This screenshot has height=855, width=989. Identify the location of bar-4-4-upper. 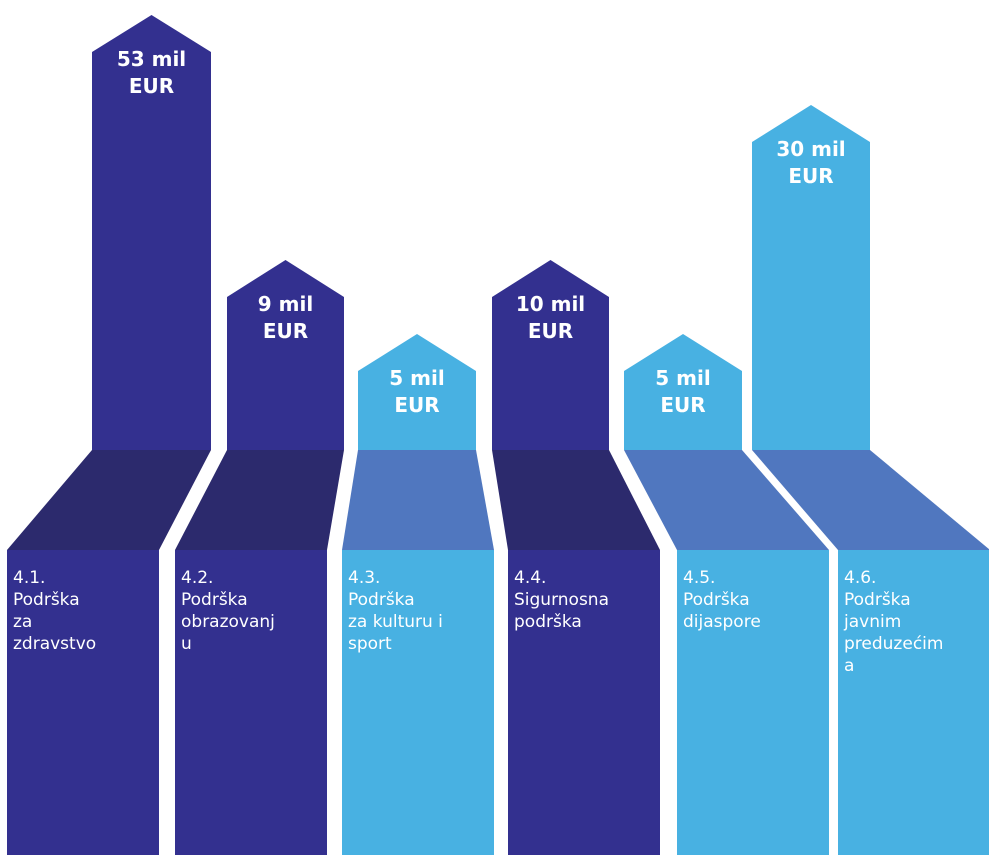
(550, 355).